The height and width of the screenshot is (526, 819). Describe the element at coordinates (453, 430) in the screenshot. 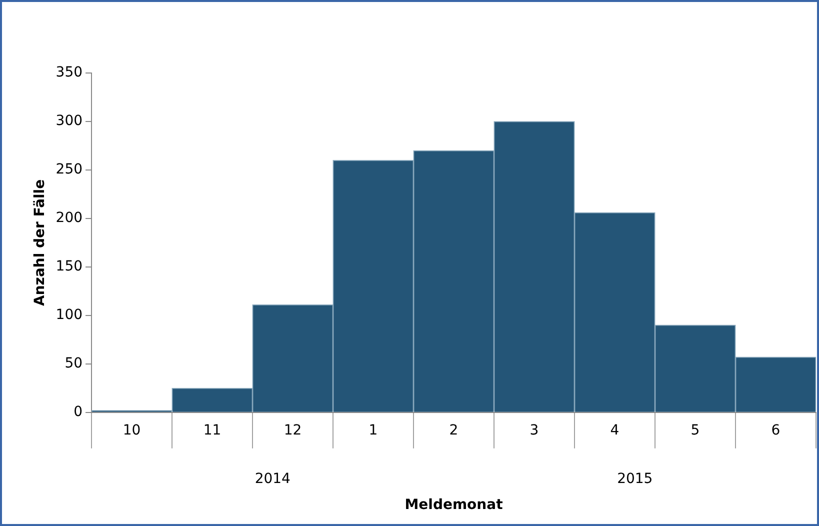

I see `x-tick-label: 2` at that location.